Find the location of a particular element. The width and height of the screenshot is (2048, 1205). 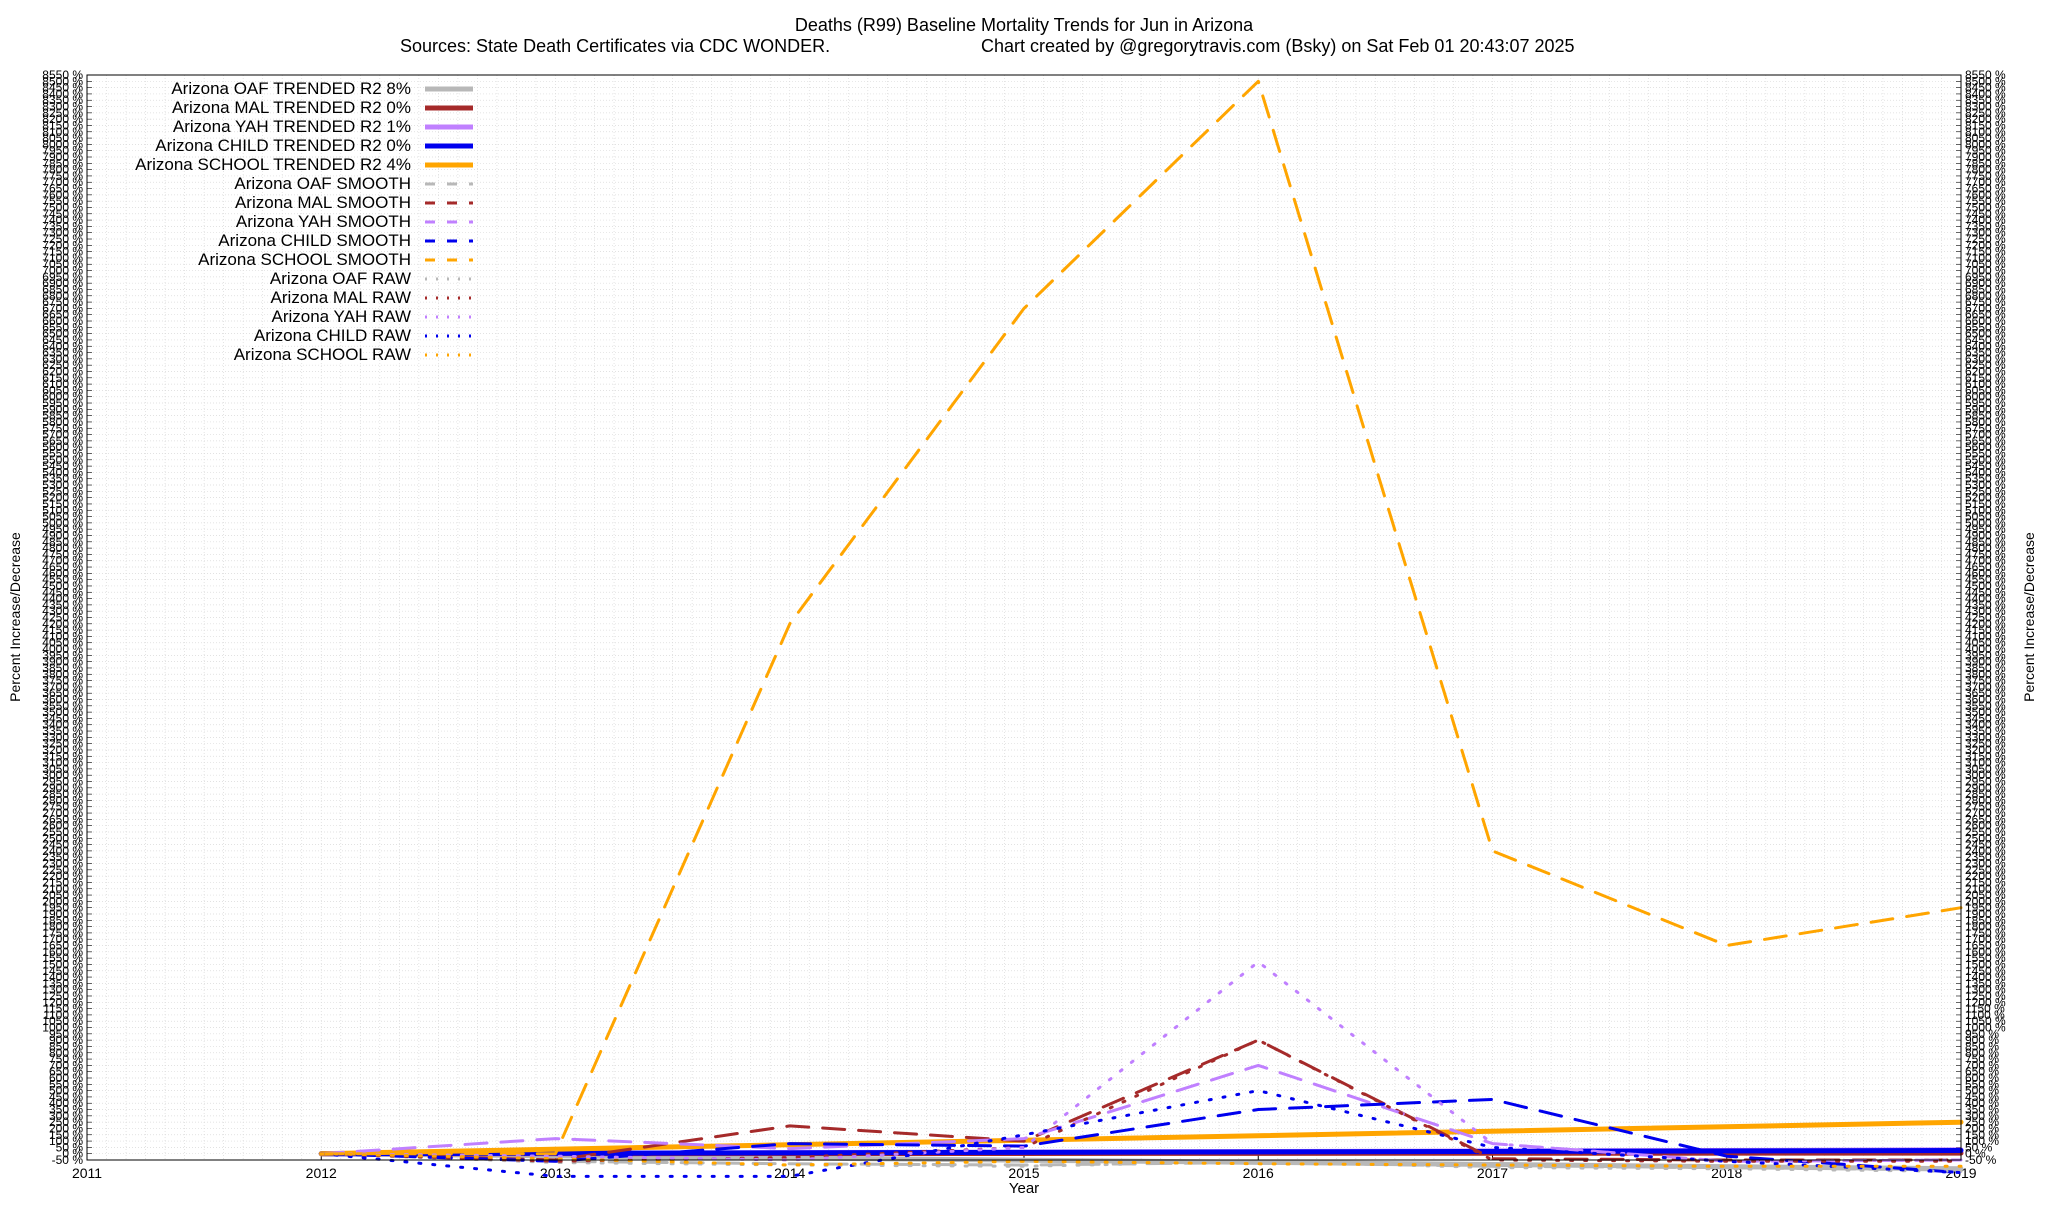

y-tick-label-right: 150 % is located at coordinates (1982, 1135).